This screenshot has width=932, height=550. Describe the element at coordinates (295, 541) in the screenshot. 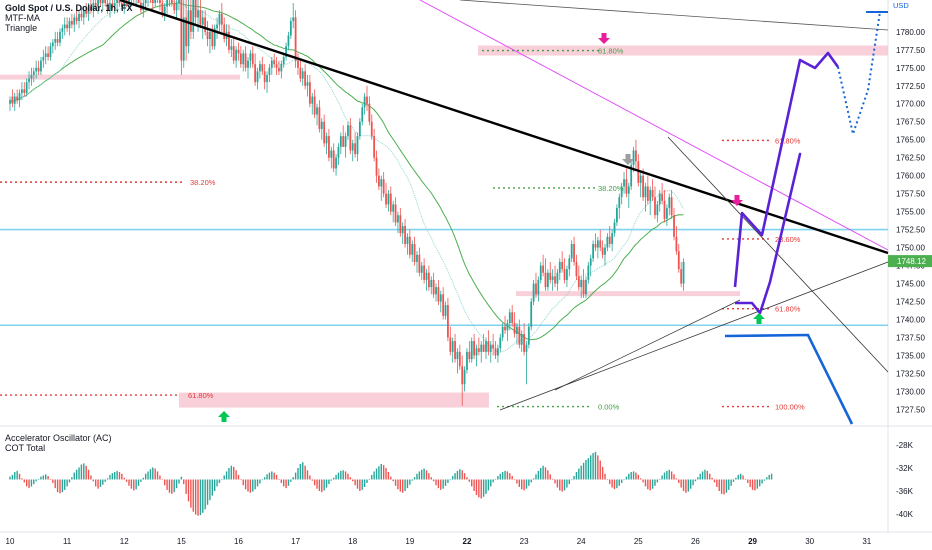

I see `time-tick-label: 17` at that location.